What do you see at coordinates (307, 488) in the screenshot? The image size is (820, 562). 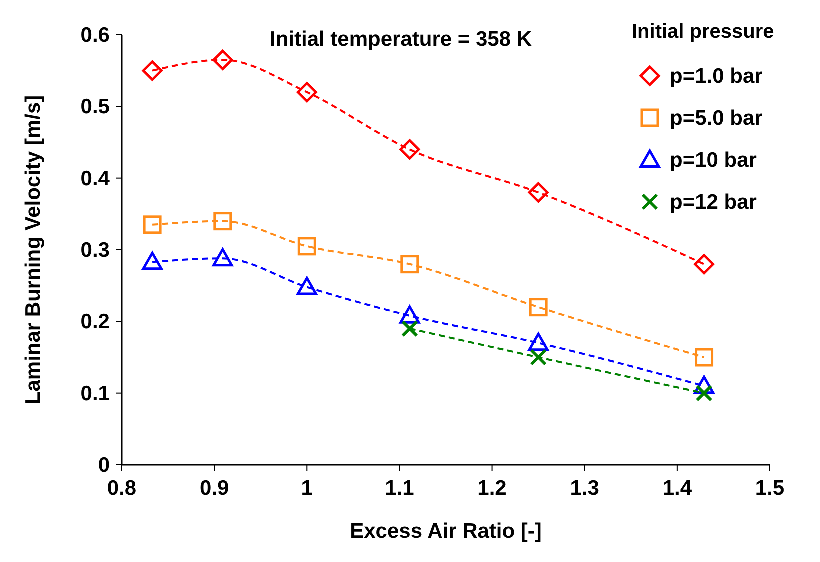 I see `x-tick-label: 1` at bounding box center [307, 488].